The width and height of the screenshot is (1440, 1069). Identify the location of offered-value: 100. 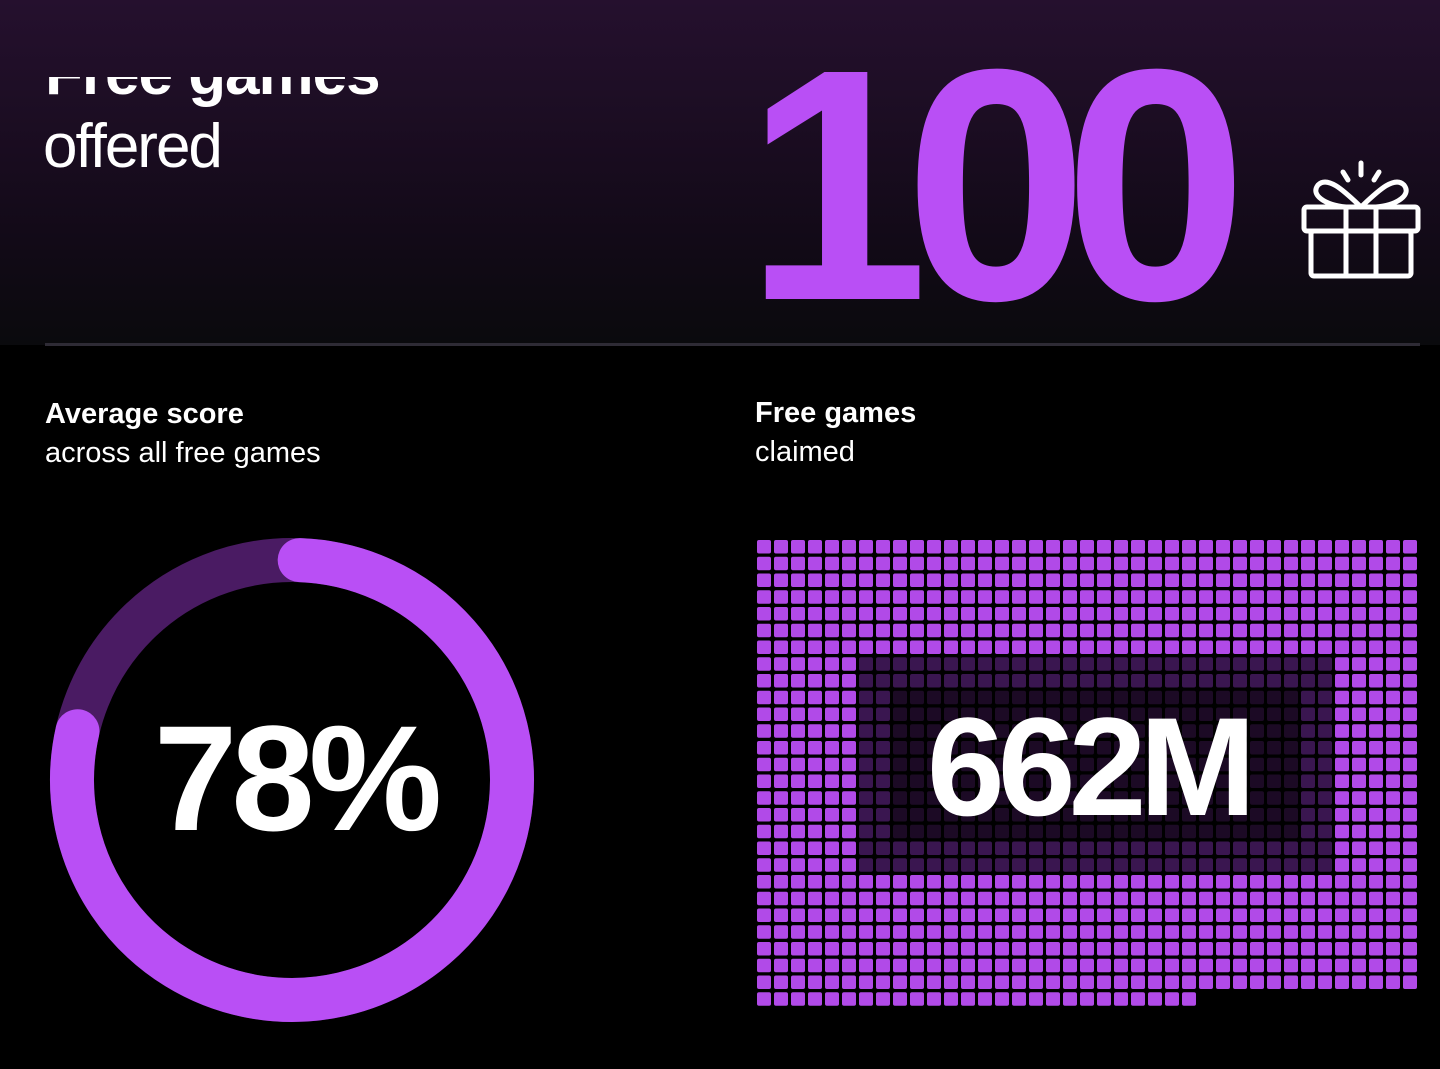
(996, 184).